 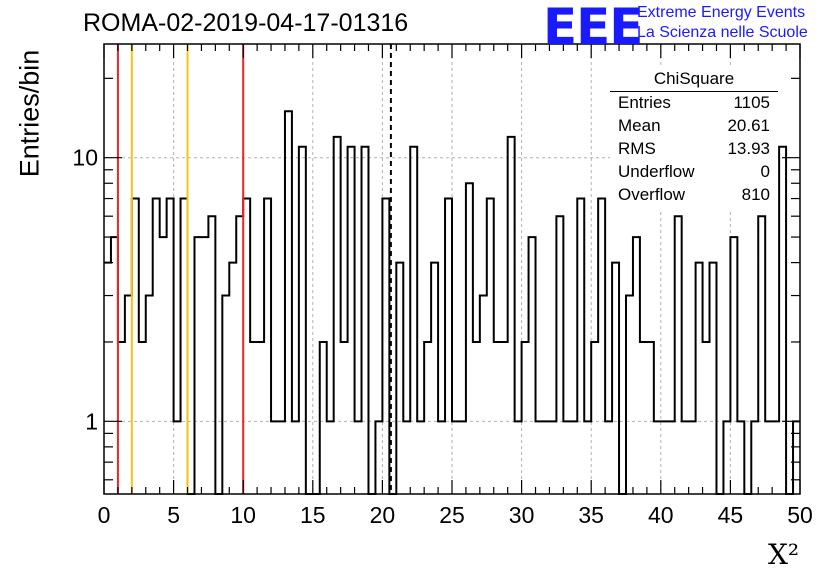 What do you see at coordinates (656, 171) in the screenshot?
I see `stats-label: Underflow` at bounding box center [656, 171].